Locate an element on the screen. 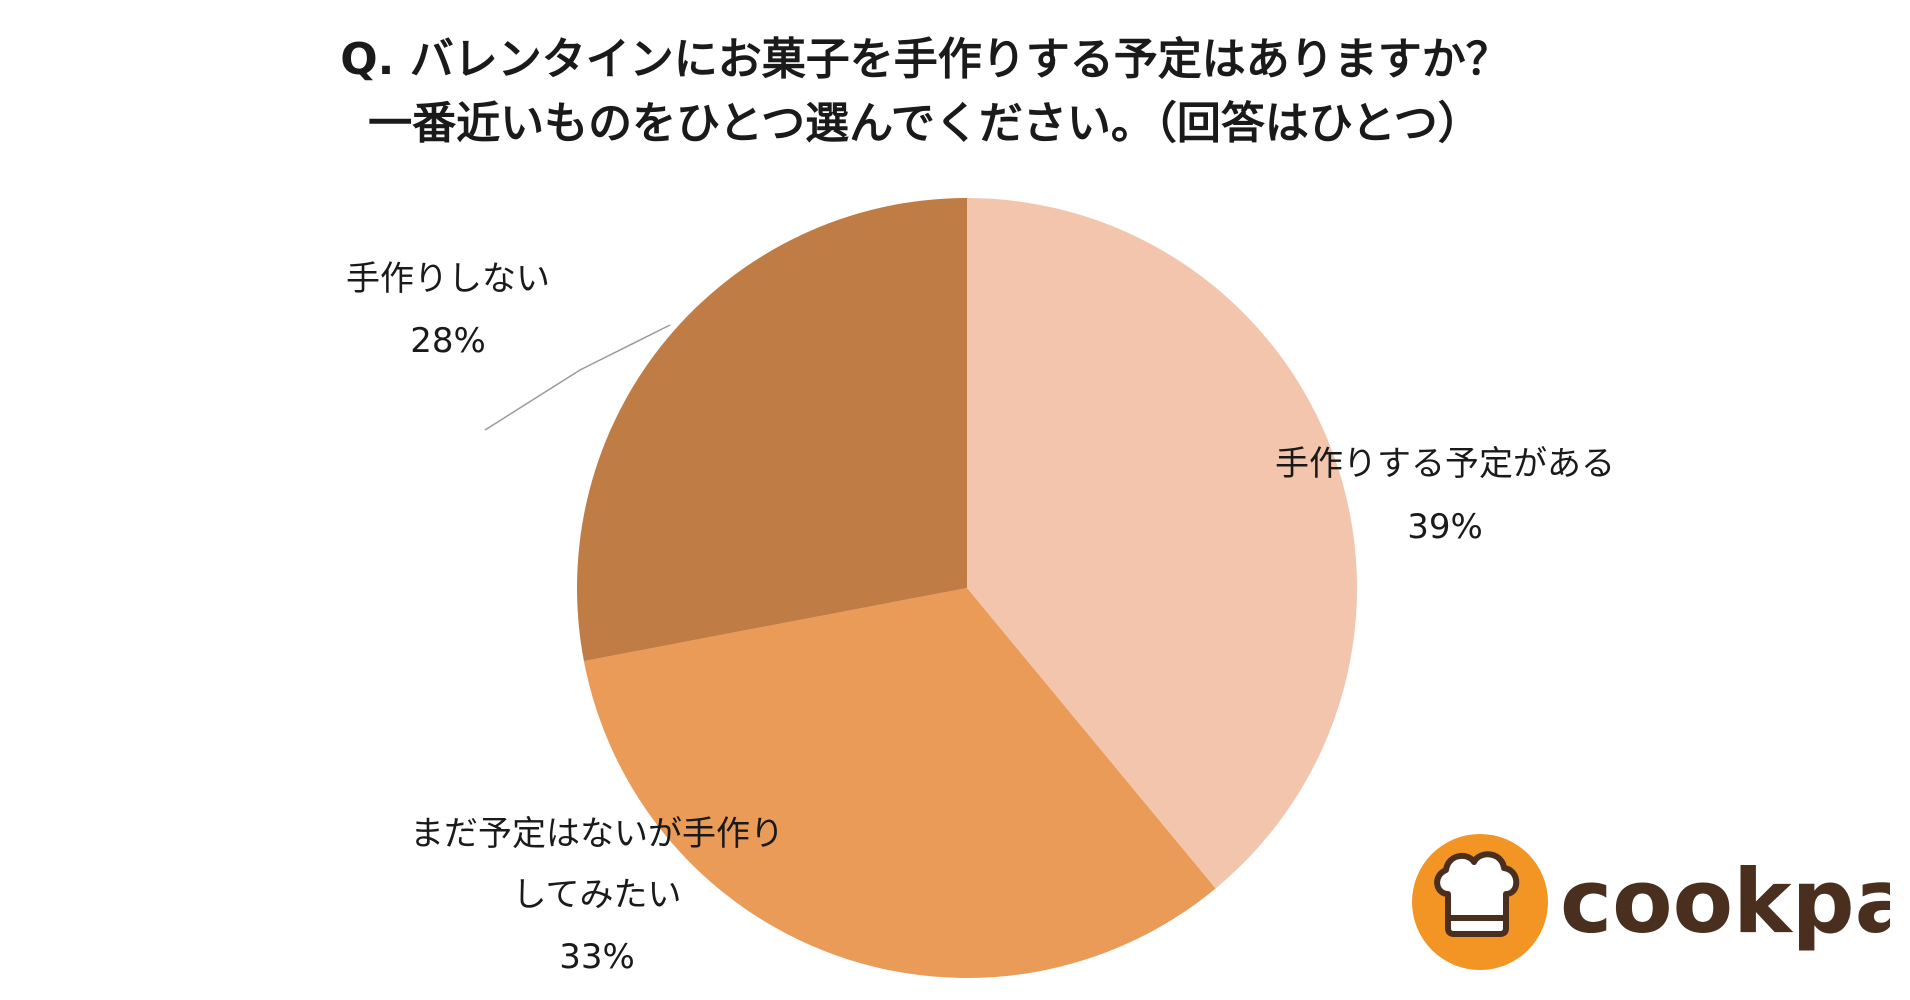 This screenshot has height=1000, width=1910. slice-value-1: 39% is located at coordinates (1445, 527).